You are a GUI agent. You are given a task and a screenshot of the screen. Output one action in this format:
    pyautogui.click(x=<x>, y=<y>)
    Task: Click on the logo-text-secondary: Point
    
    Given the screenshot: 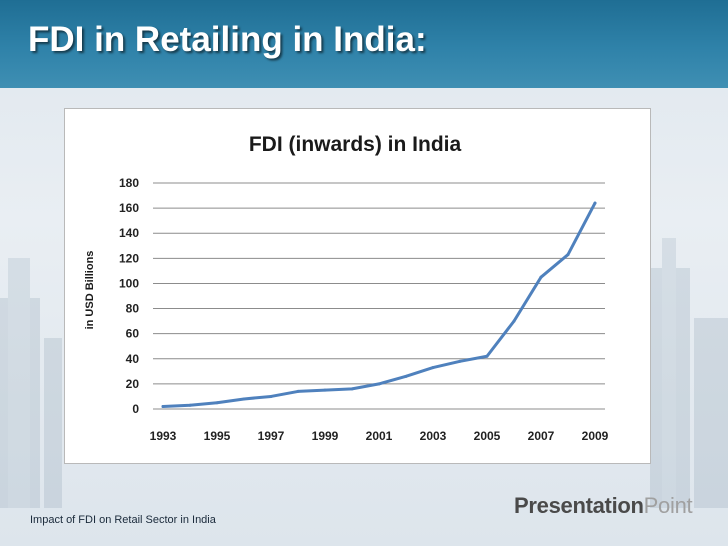 What is the action you would take?
    pyautogui.click(x=668, y=505)
    